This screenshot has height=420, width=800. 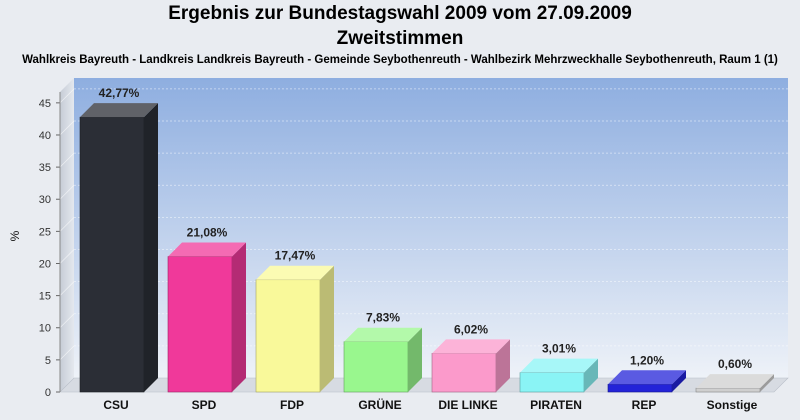 What do you see at coordinates (119, 93) in the screenshot?
I see `data-label: 42,77%` at bounding box center [119, 93].